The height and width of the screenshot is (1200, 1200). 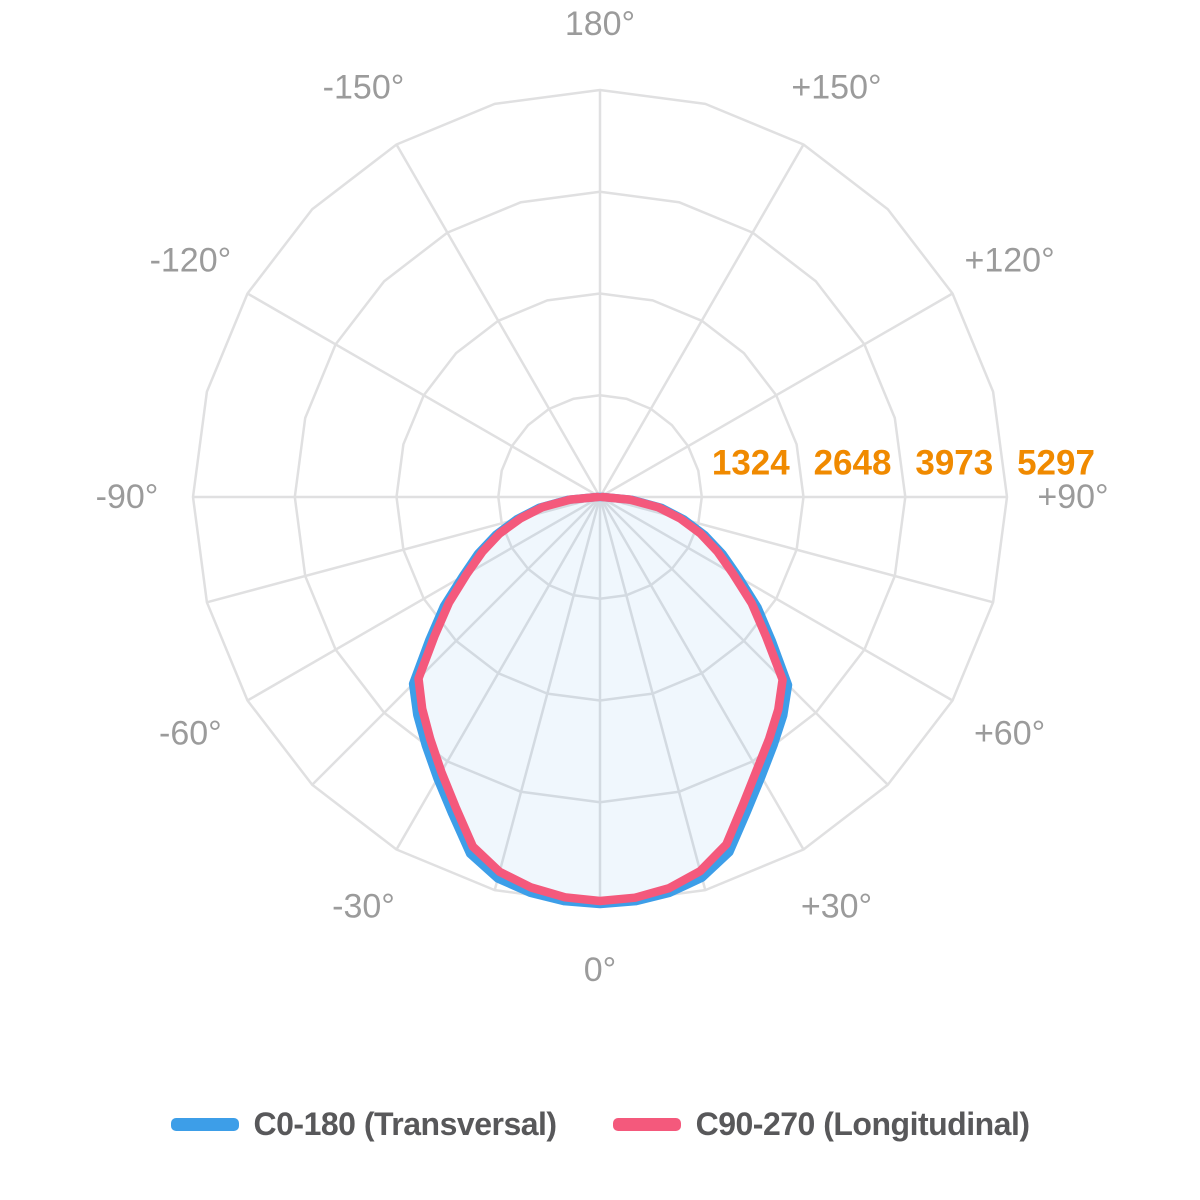 What do you see at coordinates (954, 463) in the screenshot?
I see `radial-tick-label-3: 3973` at bounding box center [954, 463].